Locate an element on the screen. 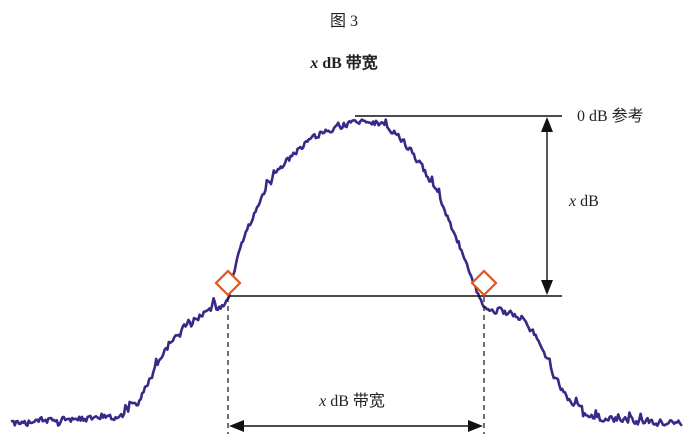  figure-title: x dB 带宽 is located at coordinates (343, 62).